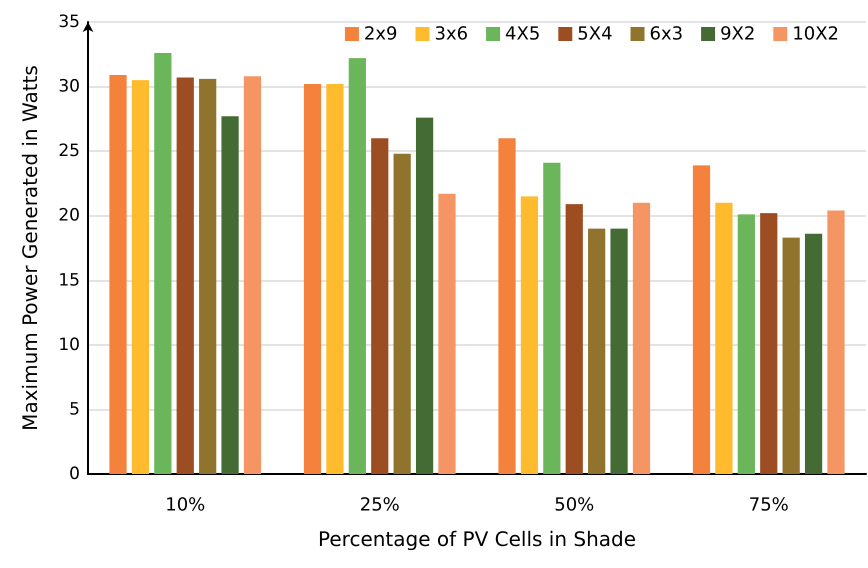 Image resolution: width=868 pixels, height=568 pixels. What do you see at coordinates (574, 505) in the screenshot?
I see `x-tick-label: 50%` at bounding box center [574, 505].